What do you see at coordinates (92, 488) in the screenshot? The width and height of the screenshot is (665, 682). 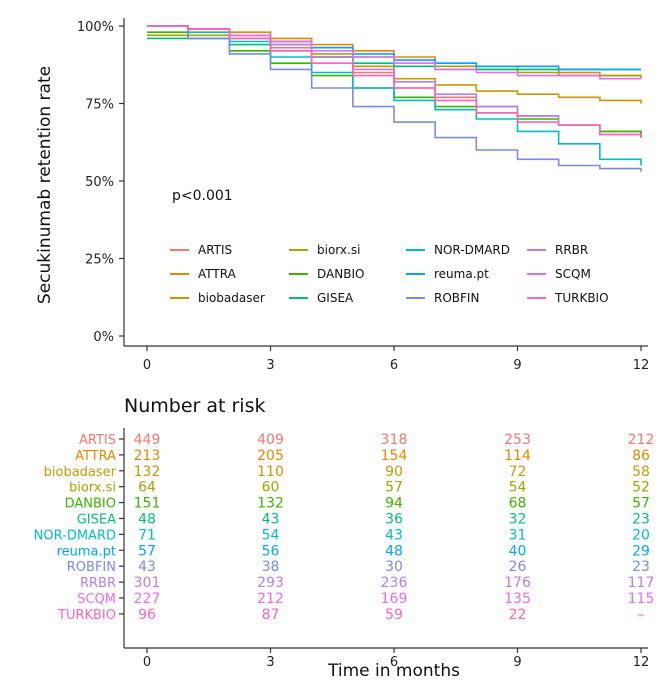 I see `risk-row-label: biorx.si` at bounding box center [92, 488].